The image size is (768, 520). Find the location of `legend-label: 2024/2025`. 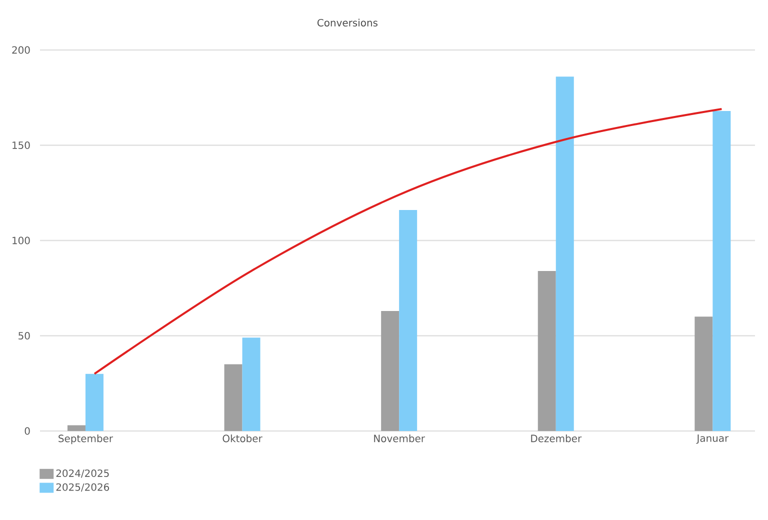

legend-label: 2024/2025 is located at coordinates (82, 473).